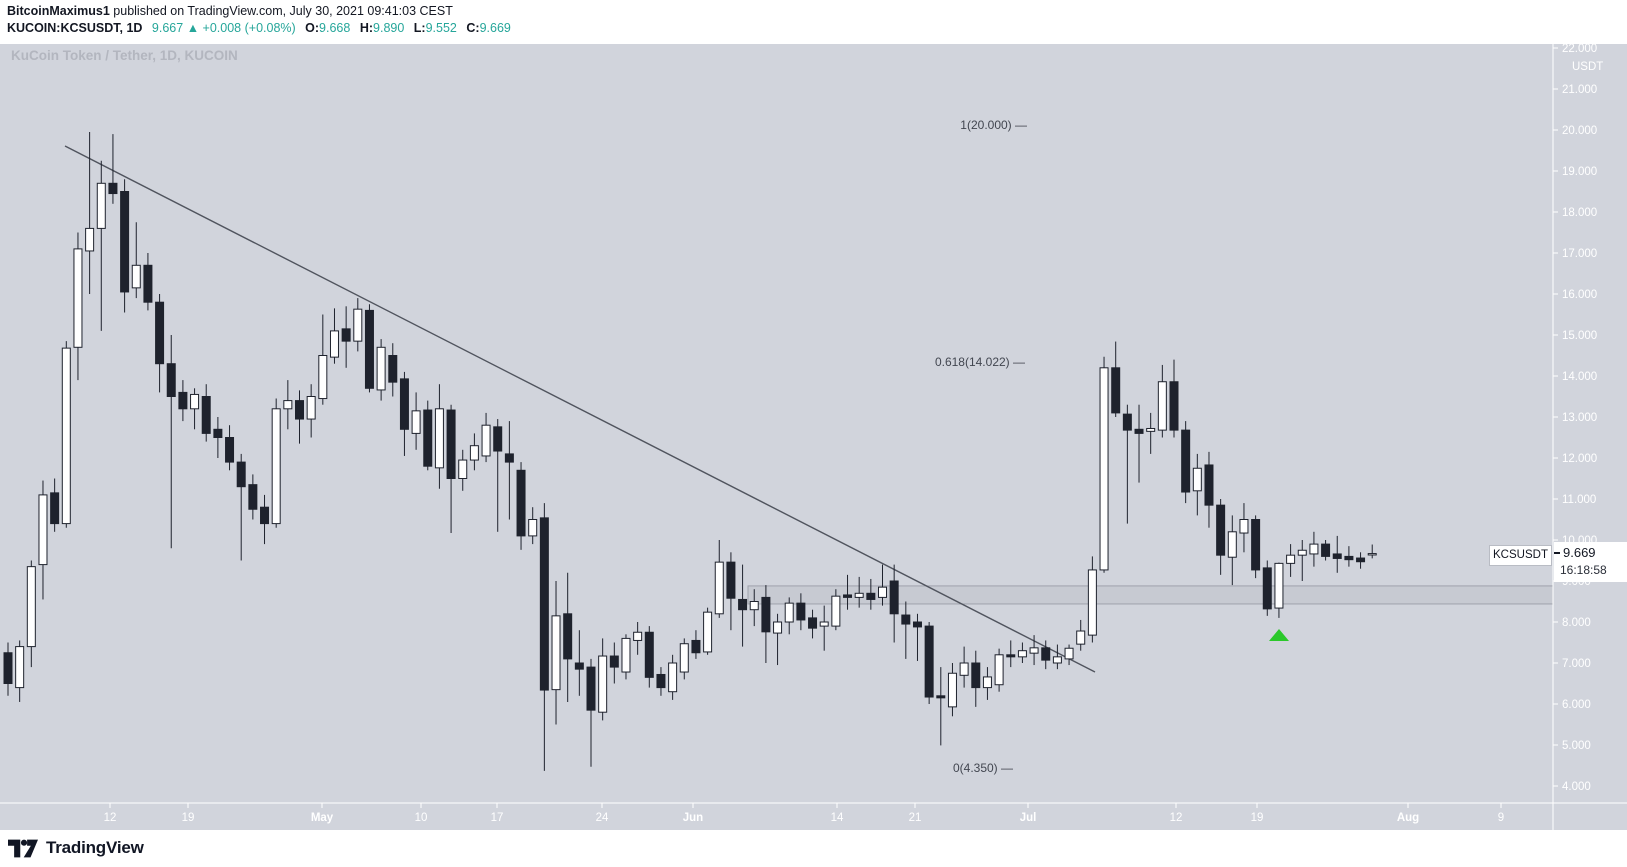 This screenshot has height=867, width=1627. Describe the element at coordinates (1257, 818) in the screenshot. I see `time-tick-label: 19` at that location.